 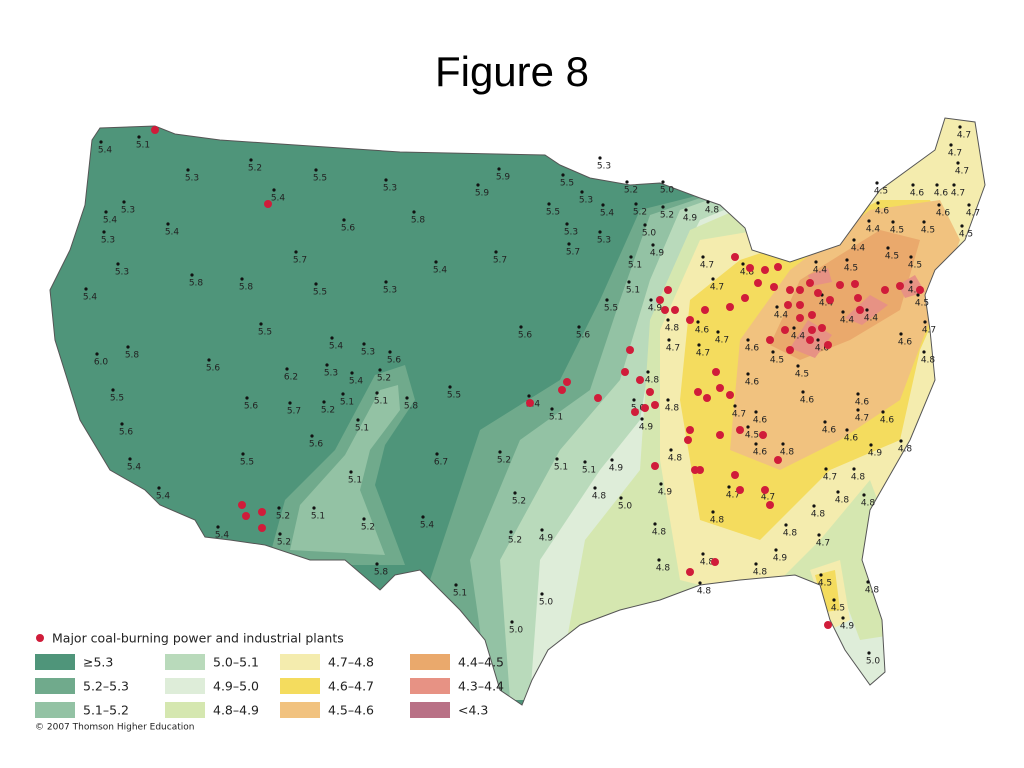 I want to click on legend-label: 5.2–5.3, so click(x=106, y=686).